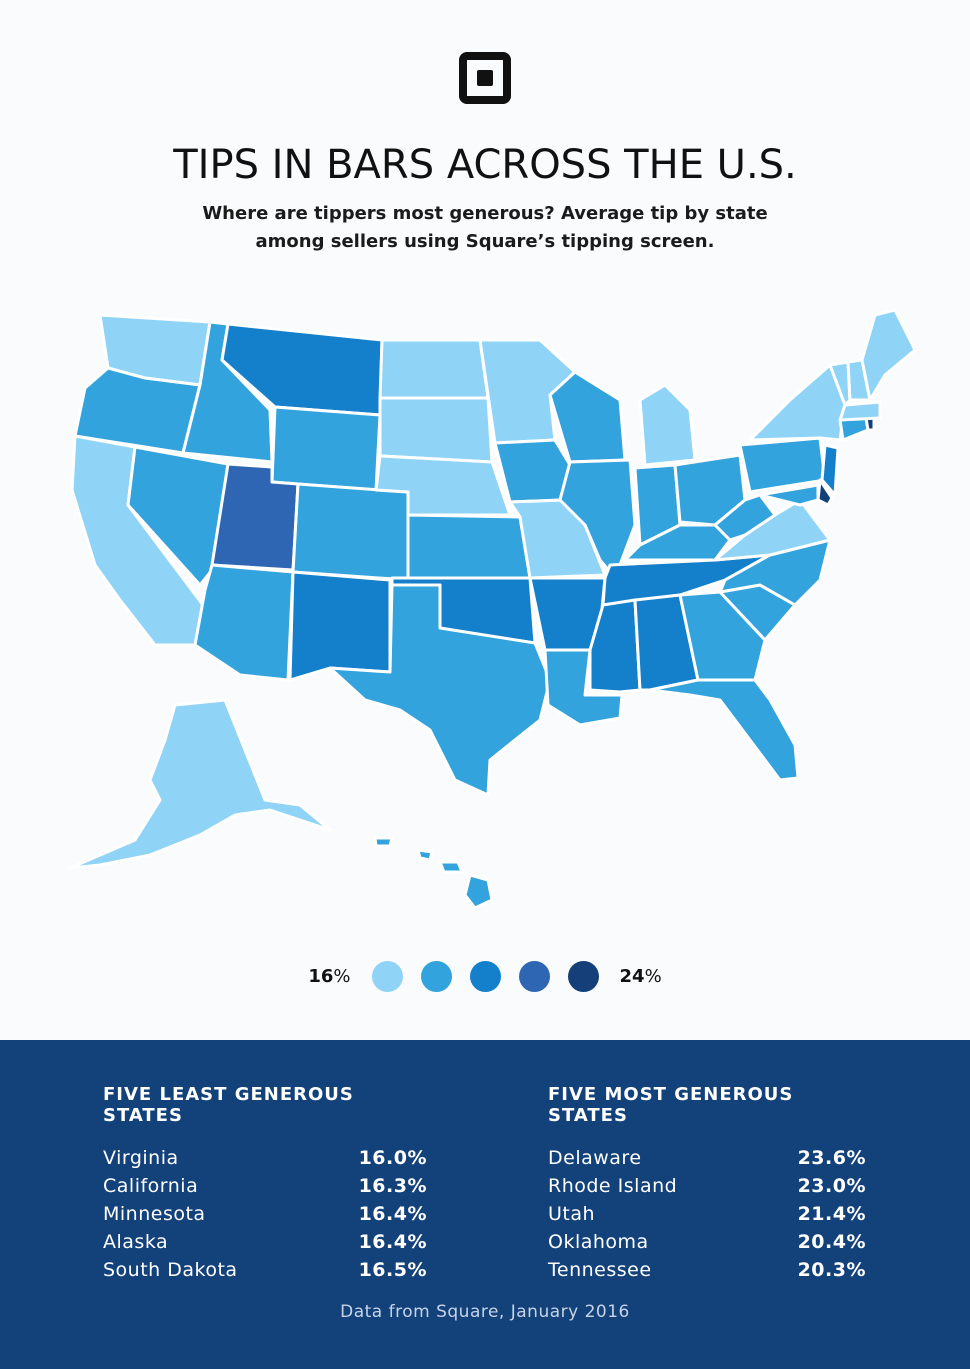 This screenshot has width=970, height=1369. What do you see at coordinates (265, 1242) in the screenshot?
I see `list-item: Alaska 16.4%` at bounding box center [265, 1242].